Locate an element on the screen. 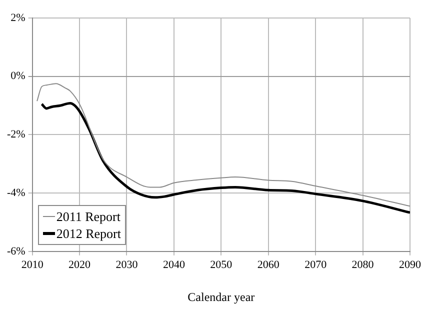 This screenshot has width=432, height=327. y-tick-label: -2% is located at coordinates (16, 134).